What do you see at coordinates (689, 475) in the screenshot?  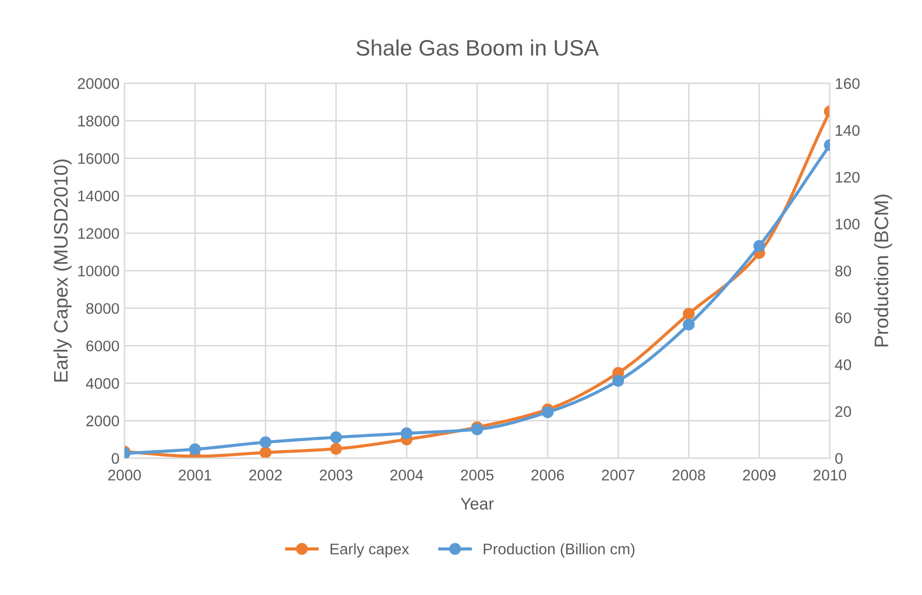 I see `x-tick-label: 2008` at bounding box center [689, 475].